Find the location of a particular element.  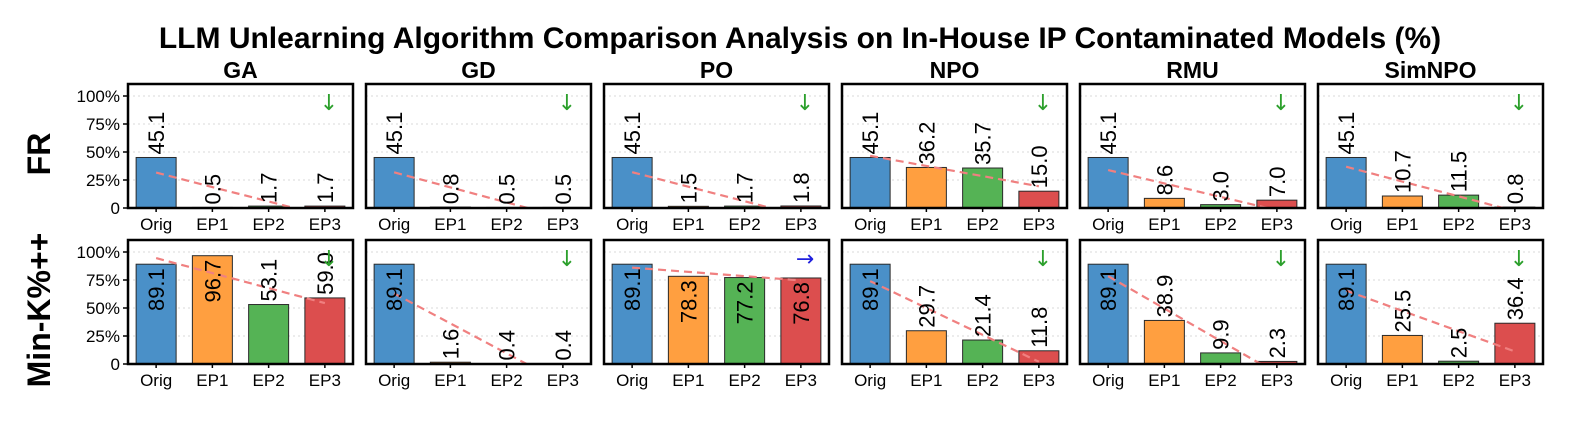

value-label: 2.3 is located at coordinates (1277, 343).